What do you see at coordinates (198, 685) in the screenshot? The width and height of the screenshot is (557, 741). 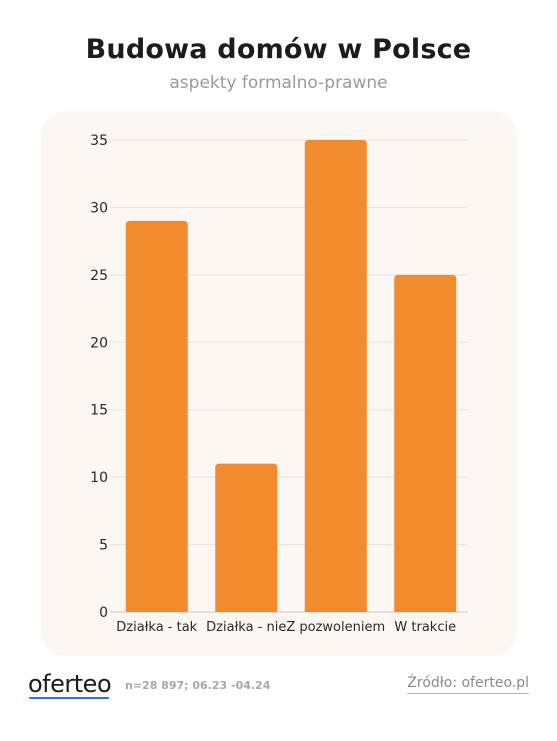 I see `sample-info: n=28 897; 06.23 -04.24` at bounding box center [198, 685].